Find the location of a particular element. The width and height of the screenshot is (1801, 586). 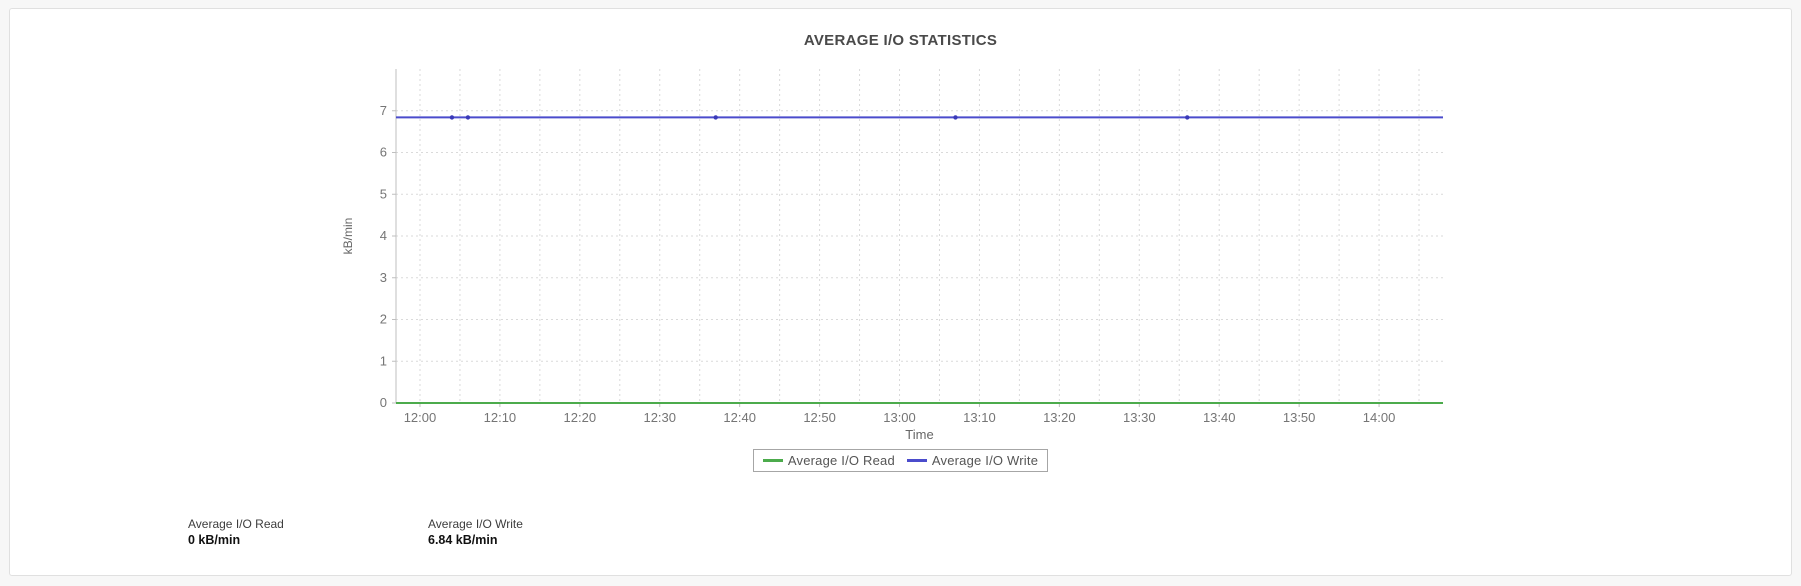

legend-item: Average I/O Read is located at coordinates (828, 460).